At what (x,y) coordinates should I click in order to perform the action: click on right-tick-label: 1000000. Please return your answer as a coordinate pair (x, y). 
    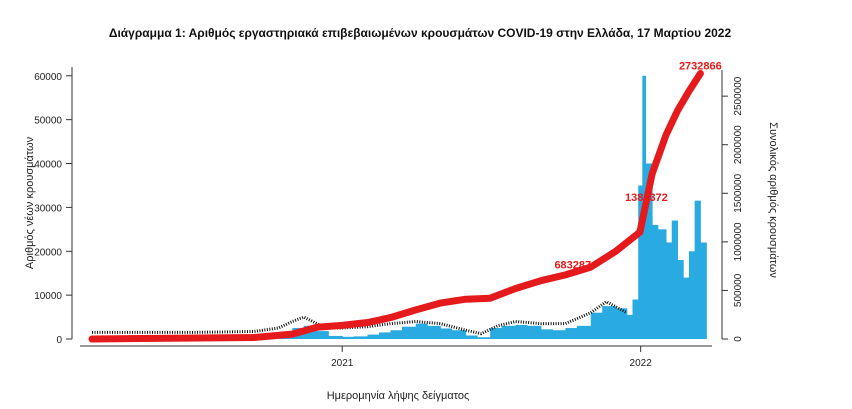
    Looking at the image, I should click on (738, 241).